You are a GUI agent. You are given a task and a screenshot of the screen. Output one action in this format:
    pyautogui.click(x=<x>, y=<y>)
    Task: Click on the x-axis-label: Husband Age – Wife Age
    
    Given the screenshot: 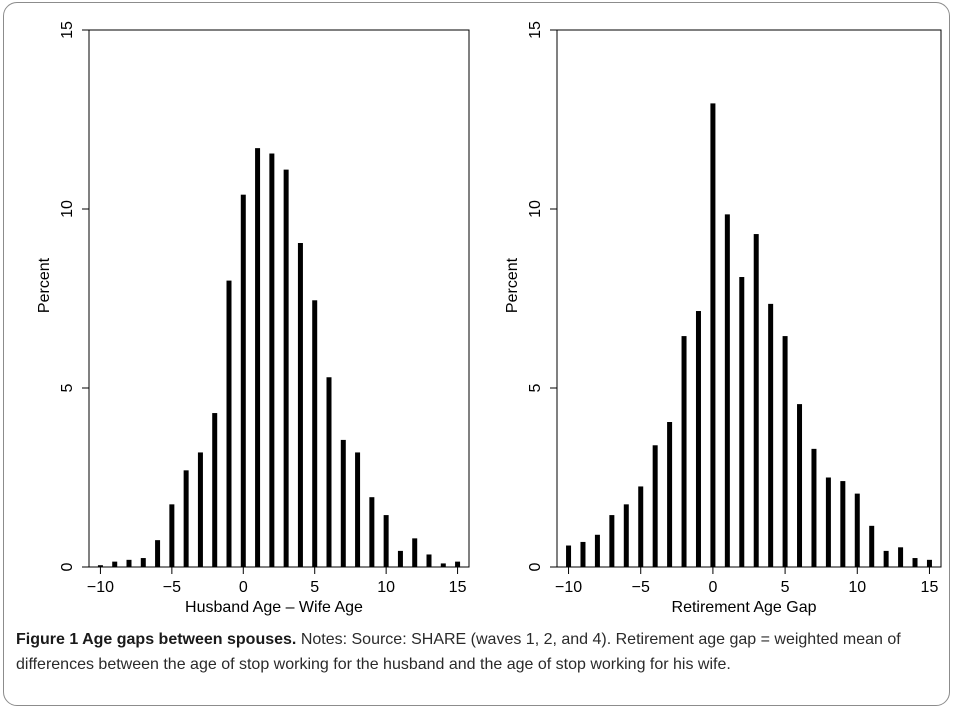 What is the action you would take?
    pyautogui.click(x=274, y=607)
    